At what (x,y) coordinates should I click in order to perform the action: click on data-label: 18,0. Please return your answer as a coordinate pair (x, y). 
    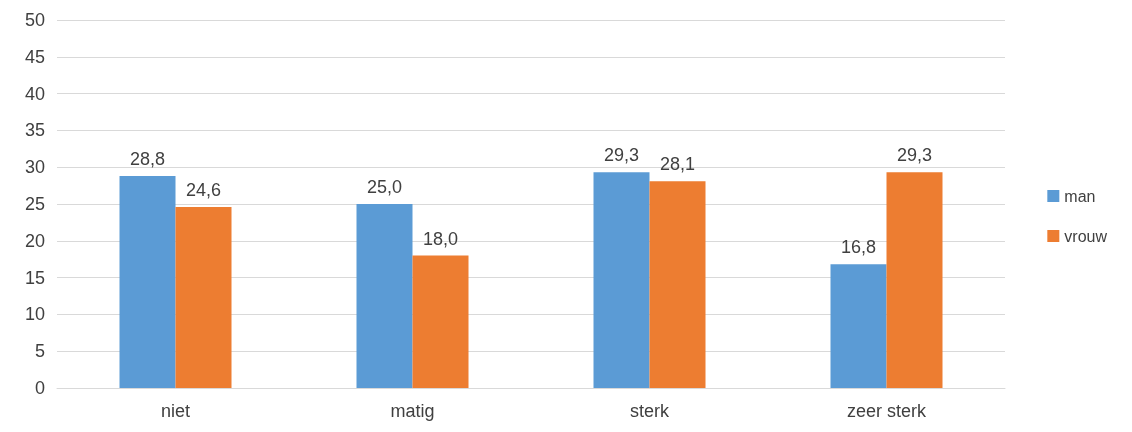
    Looking at the image, I should click on (440, 238).